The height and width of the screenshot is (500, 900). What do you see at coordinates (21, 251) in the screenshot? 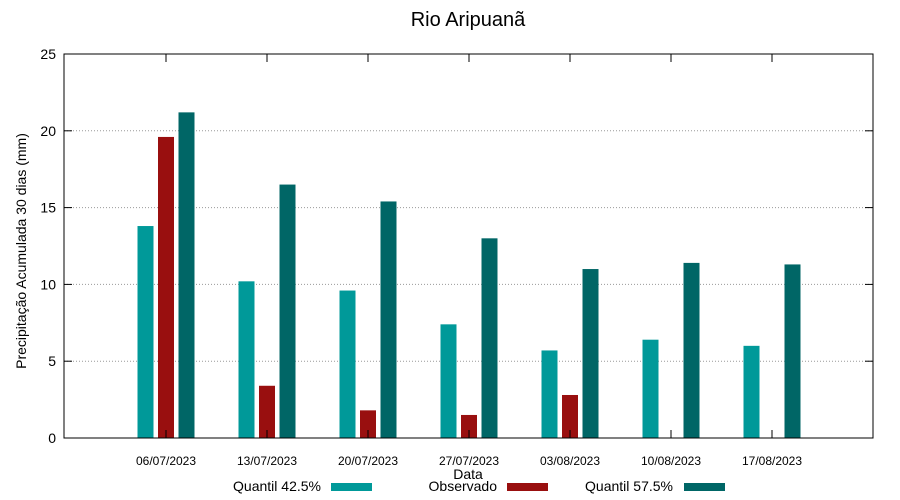
I see `y-axis-label: Precipitação Acumulada 30 dias (mm)` at bounding box center [21, 251].